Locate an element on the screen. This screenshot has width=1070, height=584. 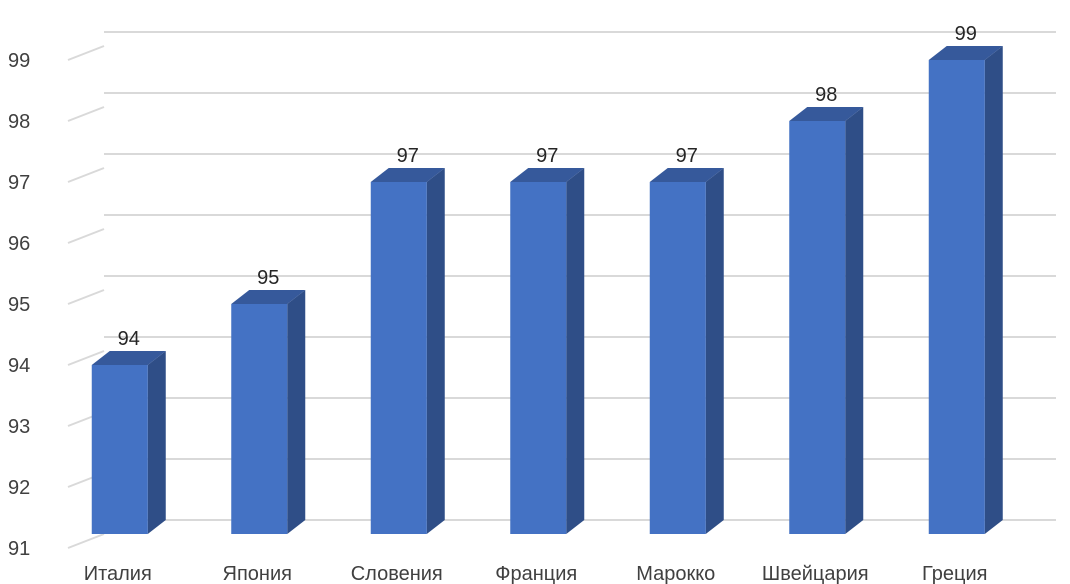
y-tick-label: 93 is located at coordinates (19, 427).